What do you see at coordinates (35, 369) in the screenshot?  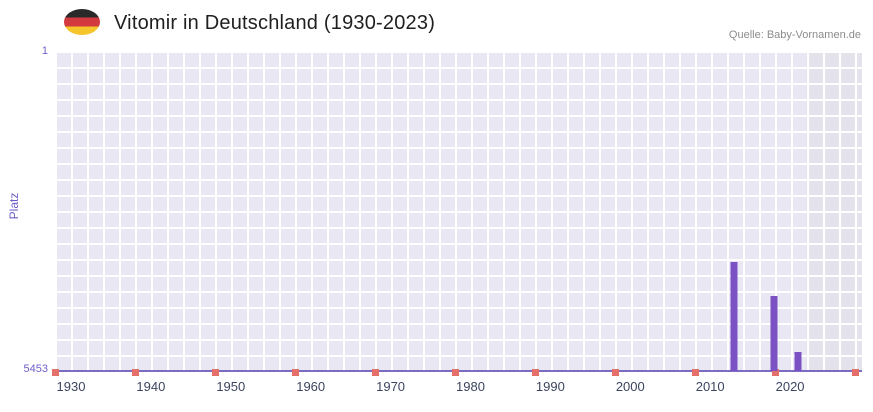 I see `y-tick-bottom: 5453` at bounding box center [35, 369].